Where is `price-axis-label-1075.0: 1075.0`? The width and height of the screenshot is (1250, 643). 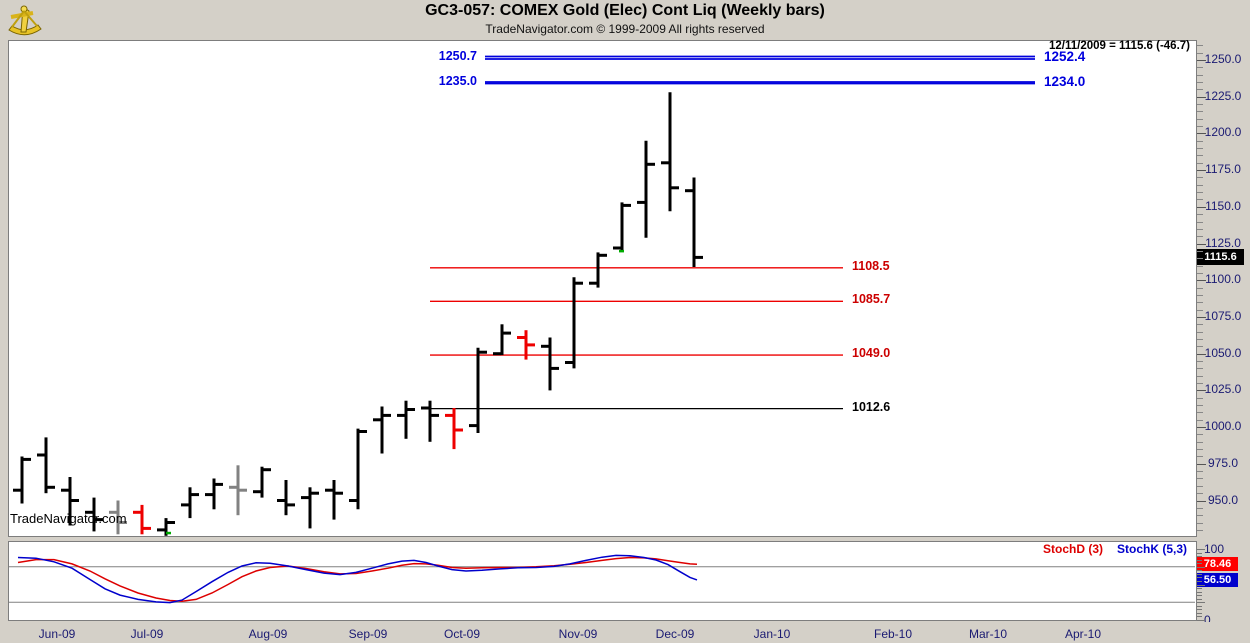 price-axis-label-1075.0: 1075.0 is located at coordinates (1223, 316).